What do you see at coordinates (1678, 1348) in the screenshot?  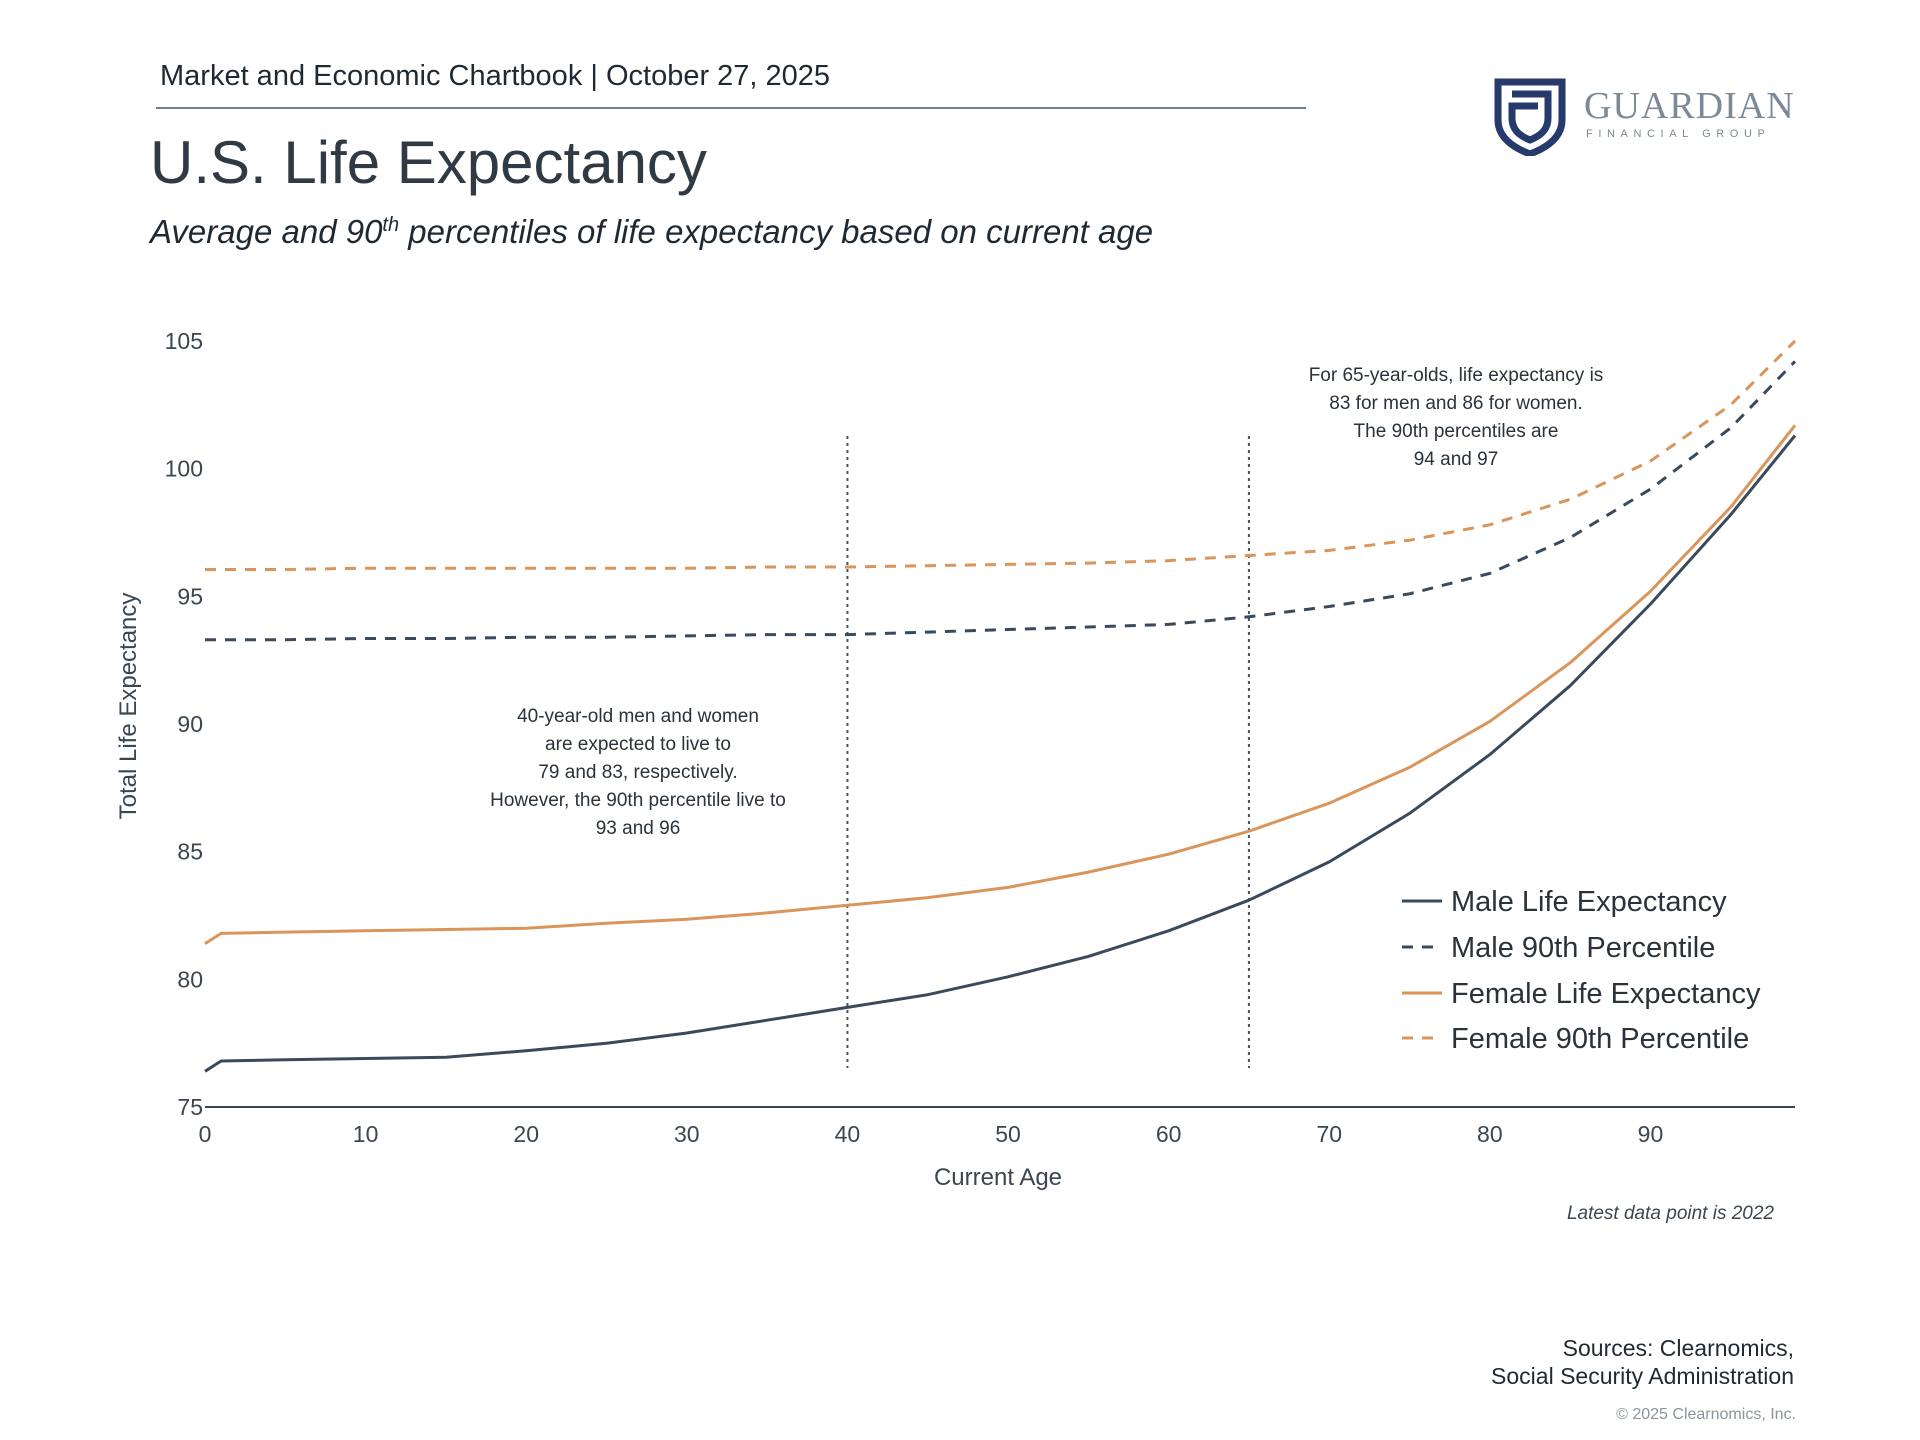 I see `sources-line-1: Sources: Clearnomics,` at bounding box center [1678, 1348].